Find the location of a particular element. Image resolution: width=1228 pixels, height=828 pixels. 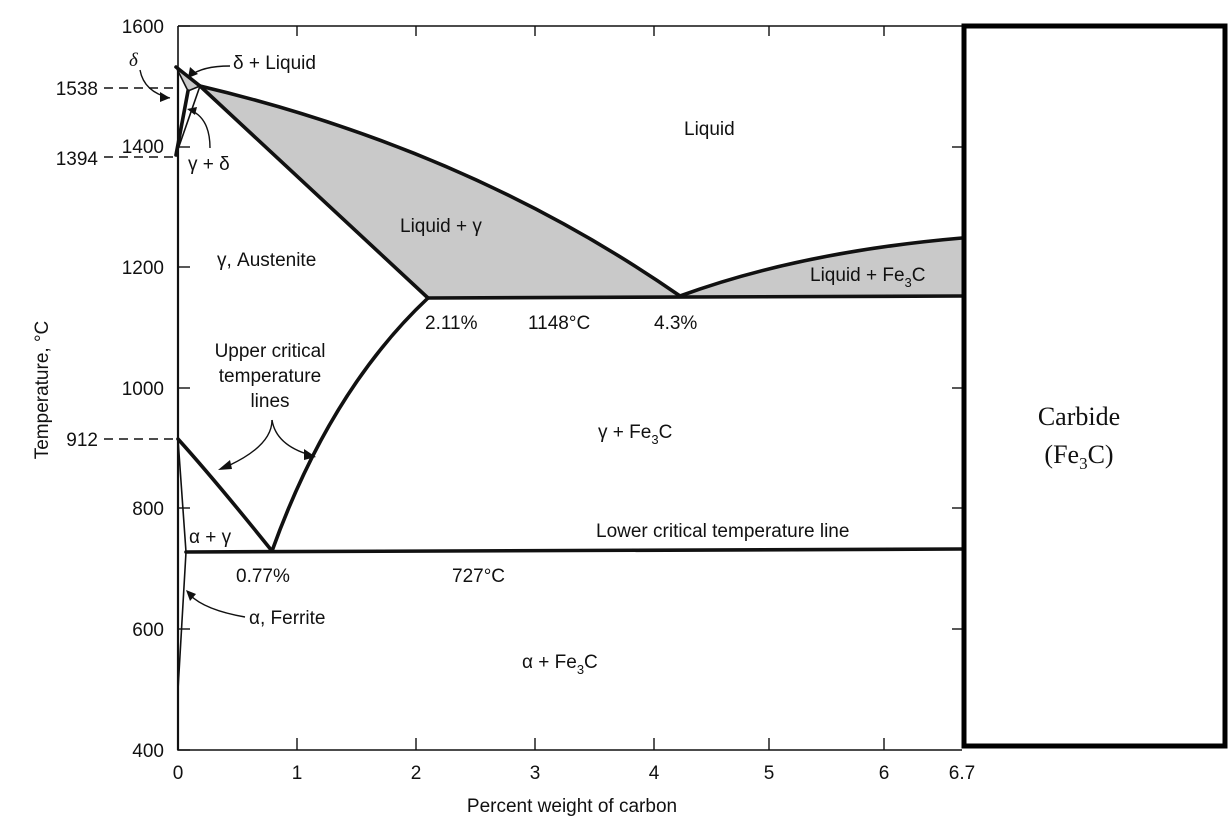

annotation-727c: 727°C is located at coordinates (478, 576).